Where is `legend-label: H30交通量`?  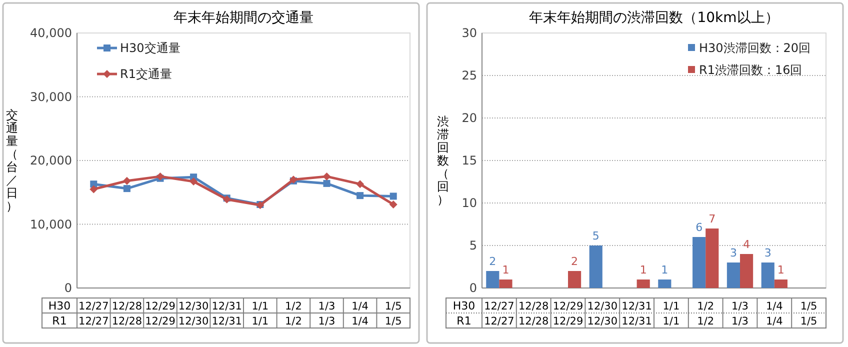 legend-label: H30交通量 is located at coordinates (150, 48).